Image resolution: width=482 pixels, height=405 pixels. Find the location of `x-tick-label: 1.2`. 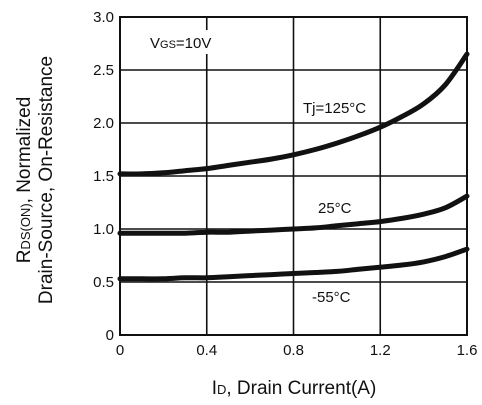

x-tick-label: 1.2 is located at coordinates (380, 350).